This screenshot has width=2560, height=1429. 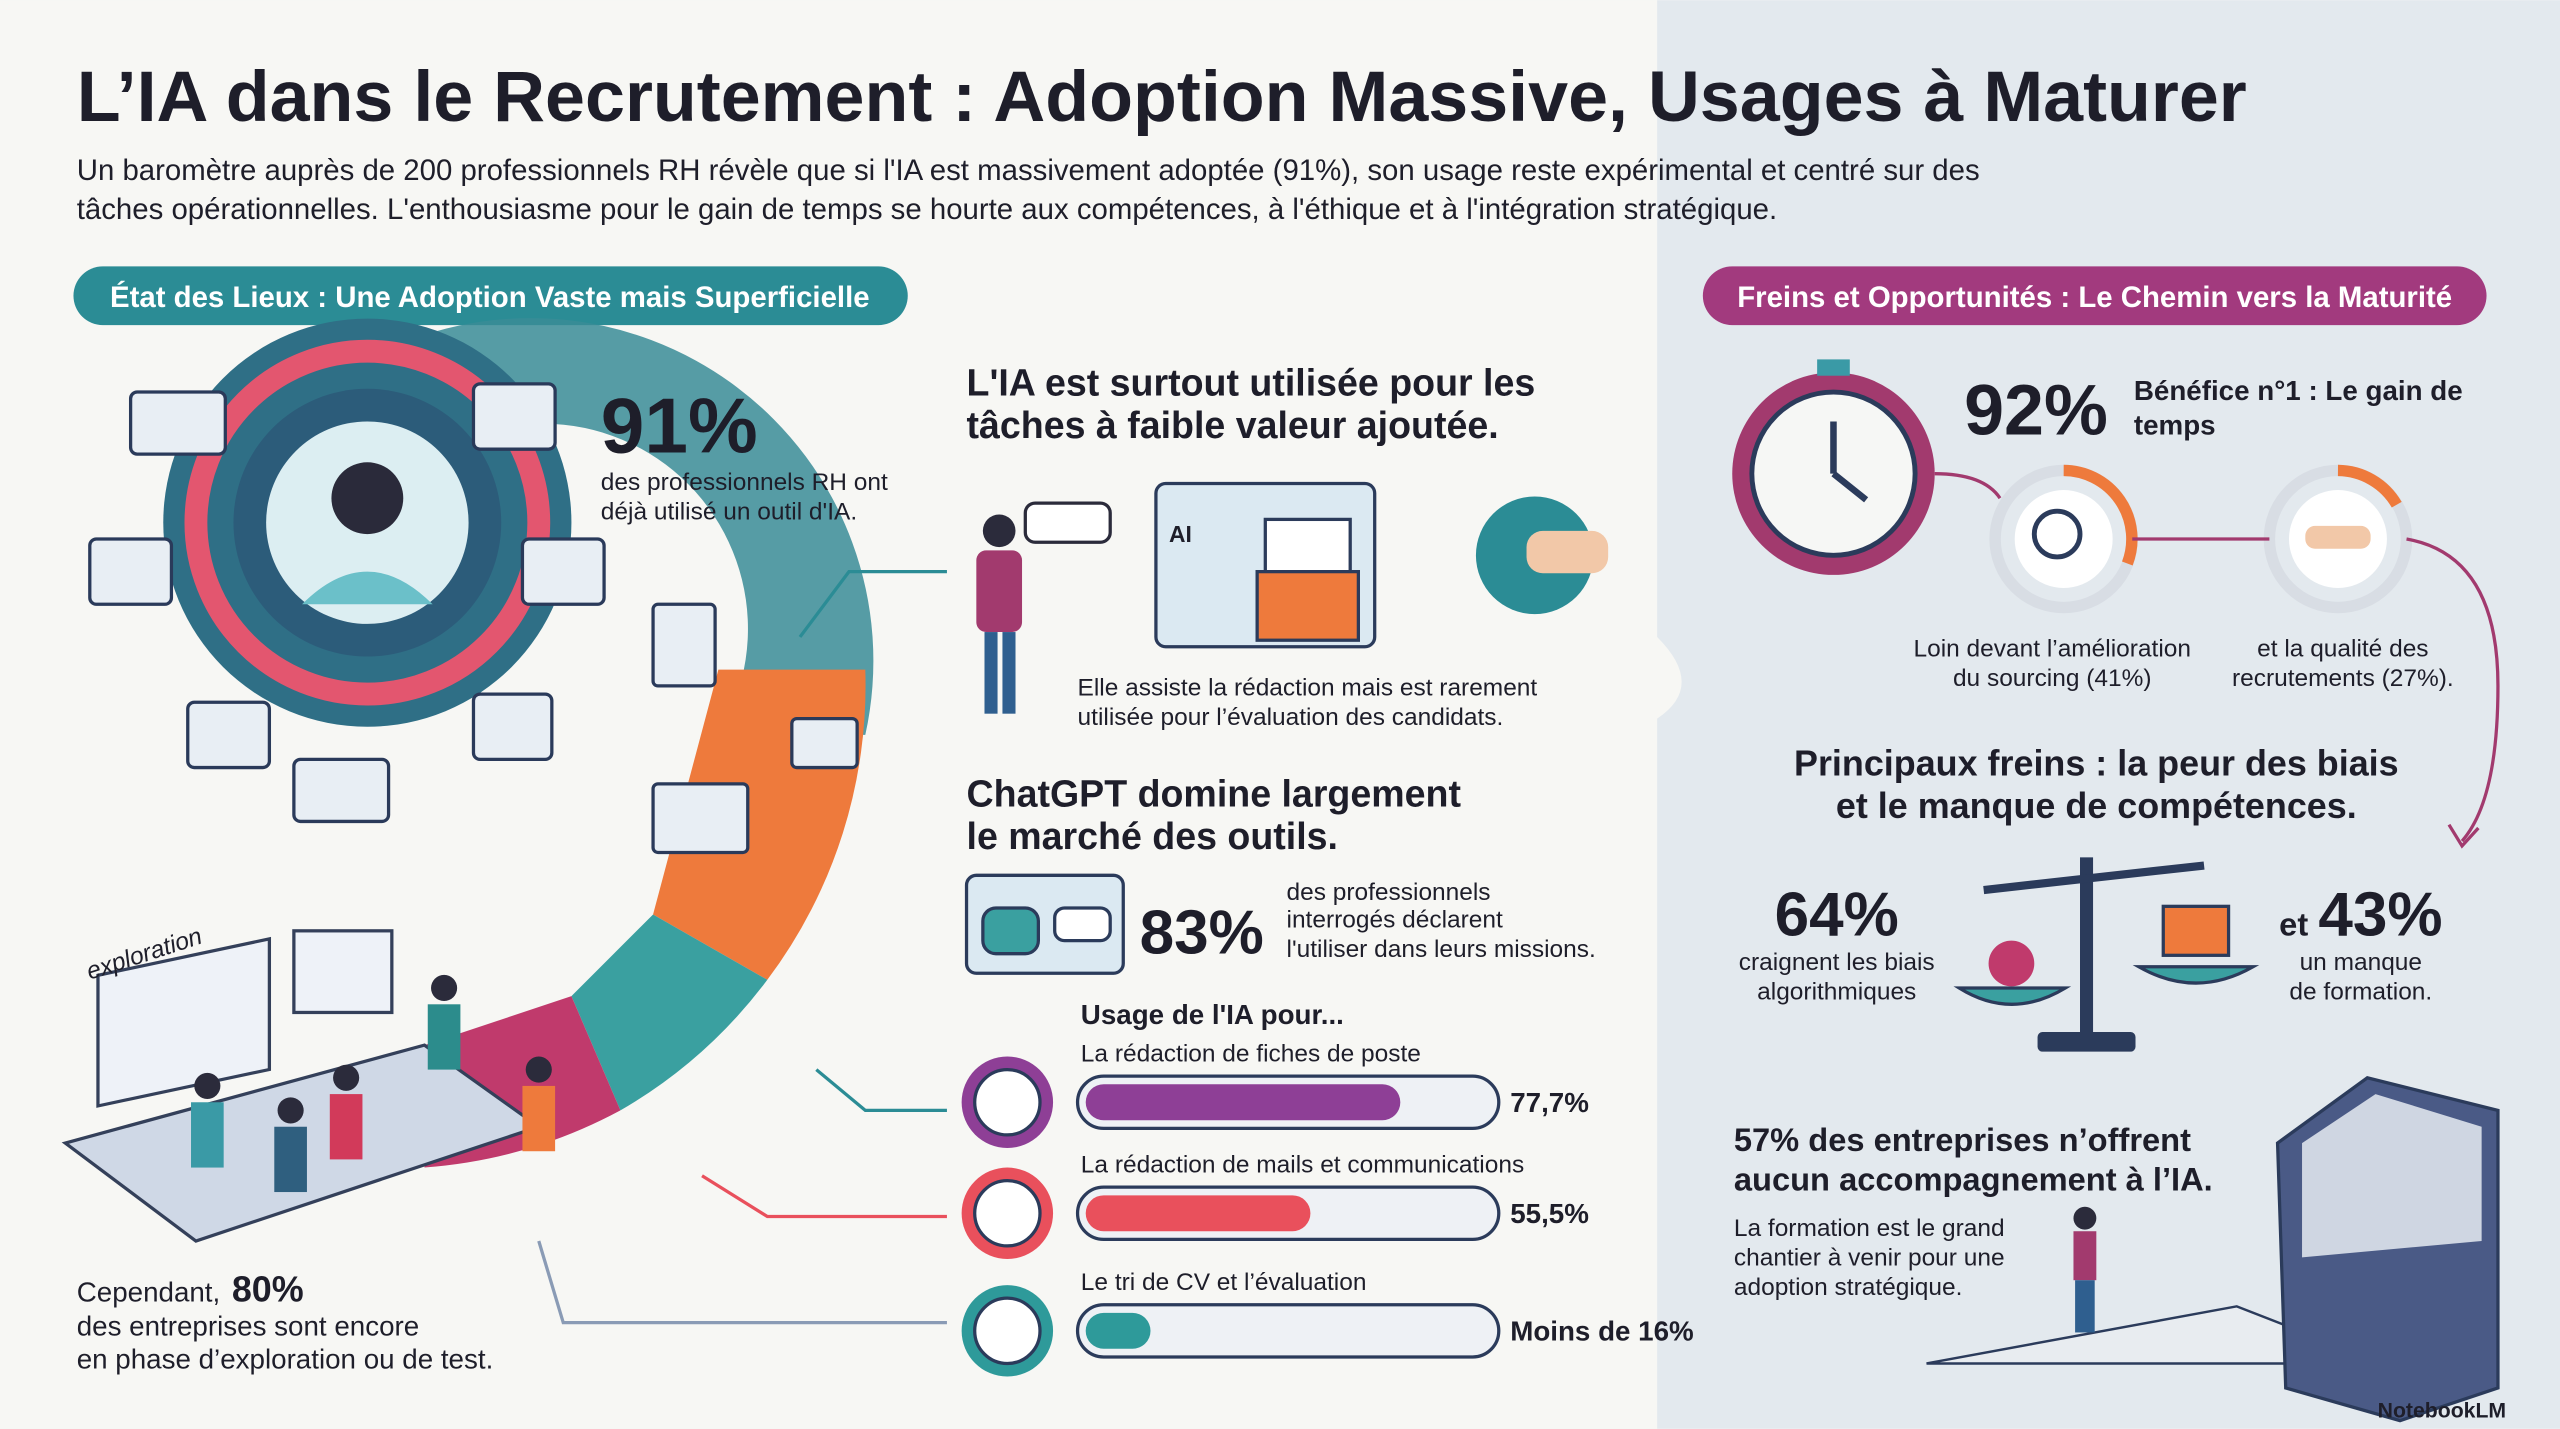 I want to click on stat-text: algorithmiques, so click(x=1836, y=991).